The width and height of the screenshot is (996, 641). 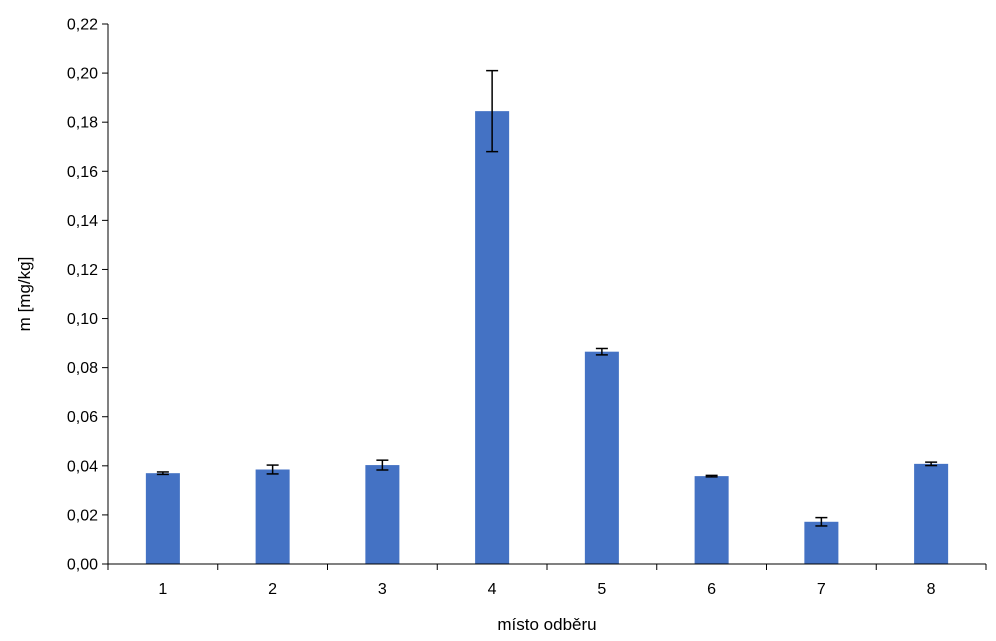 I want to click on y-tick-label: 0,22, so click(x=82, y=25).